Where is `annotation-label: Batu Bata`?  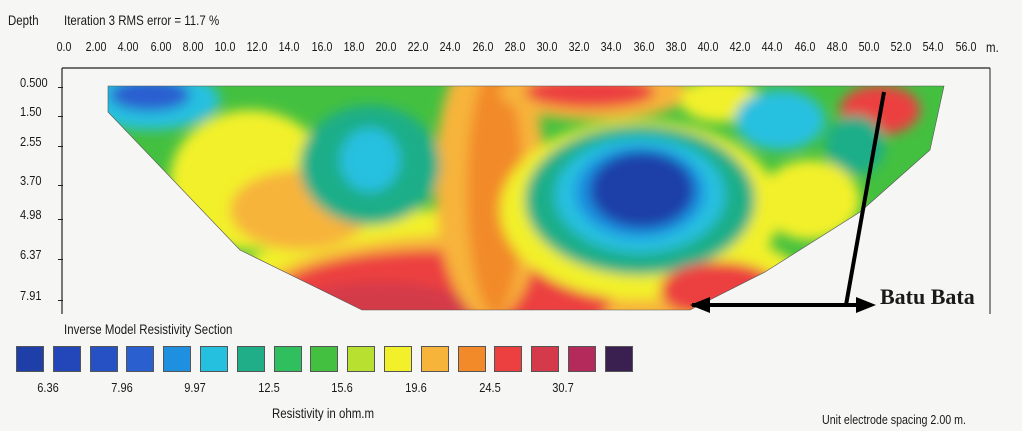 annotation-label: Batu Bata is located at coordinates (927, 296).